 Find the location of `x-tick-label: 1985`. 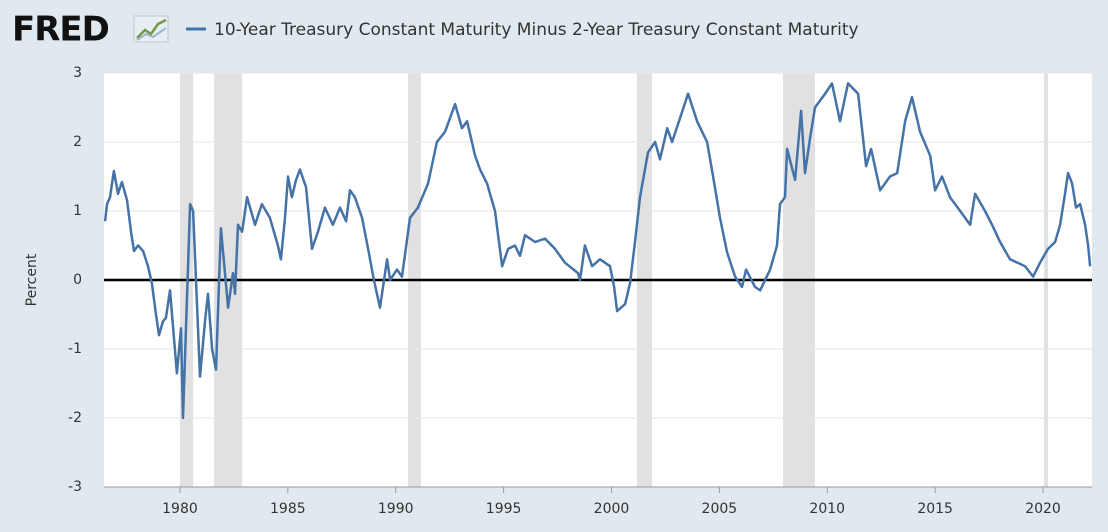

x-tick-label: 1985 is located at coordinates (288, 509).